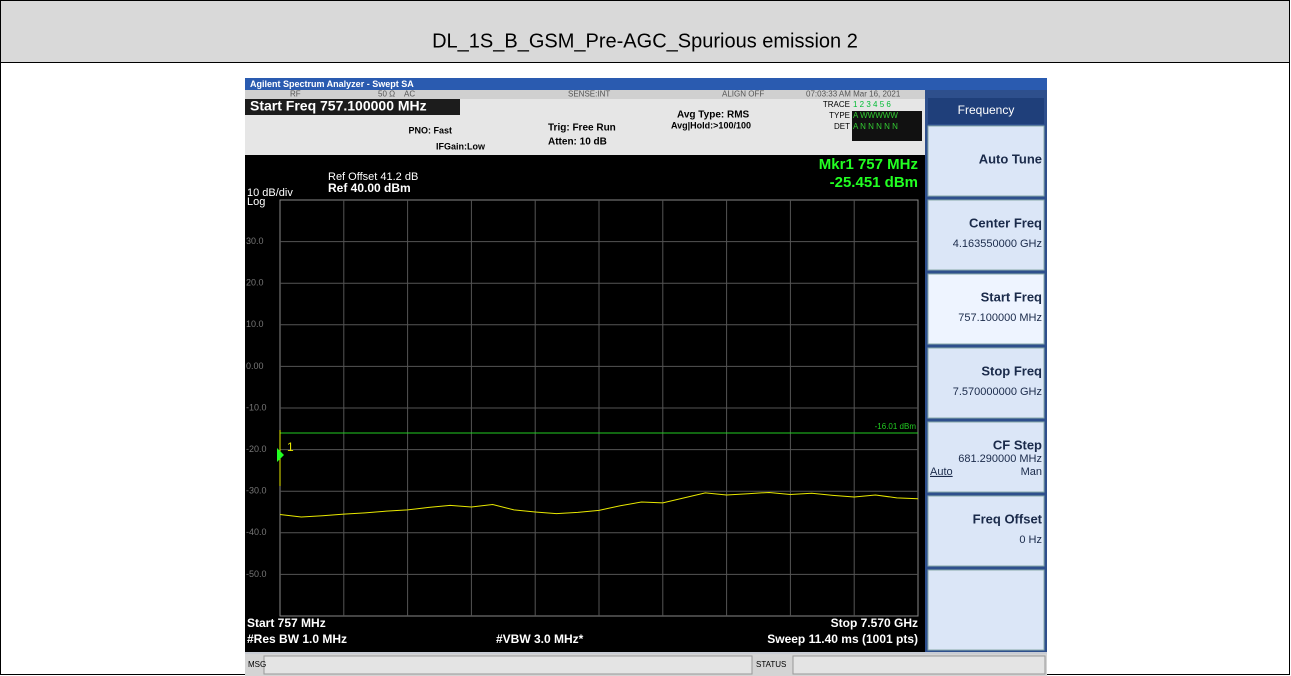 This screenshot has width=1291, height=676. What do you see at coordinates (255, 366) in the screenshot?
I see `y-tick-label: 0.00` at bounding box center [255, 366].